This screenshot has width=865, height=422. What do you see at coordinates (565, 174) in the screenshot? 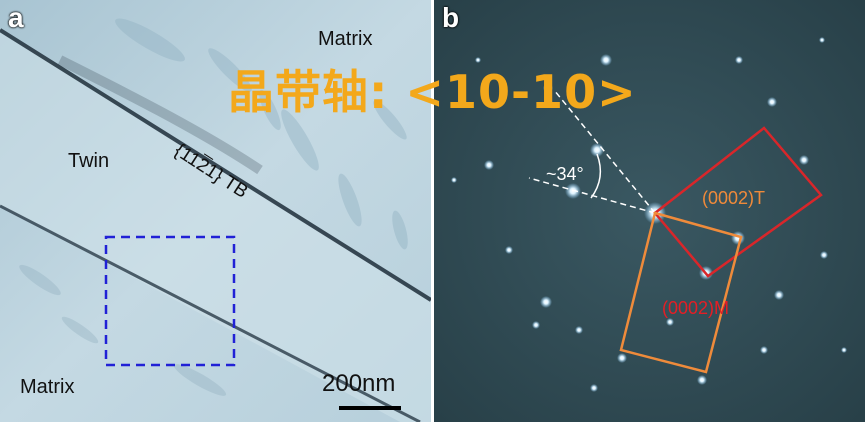
I see `angle-label: ~34°` at bounding box center [565, 174].